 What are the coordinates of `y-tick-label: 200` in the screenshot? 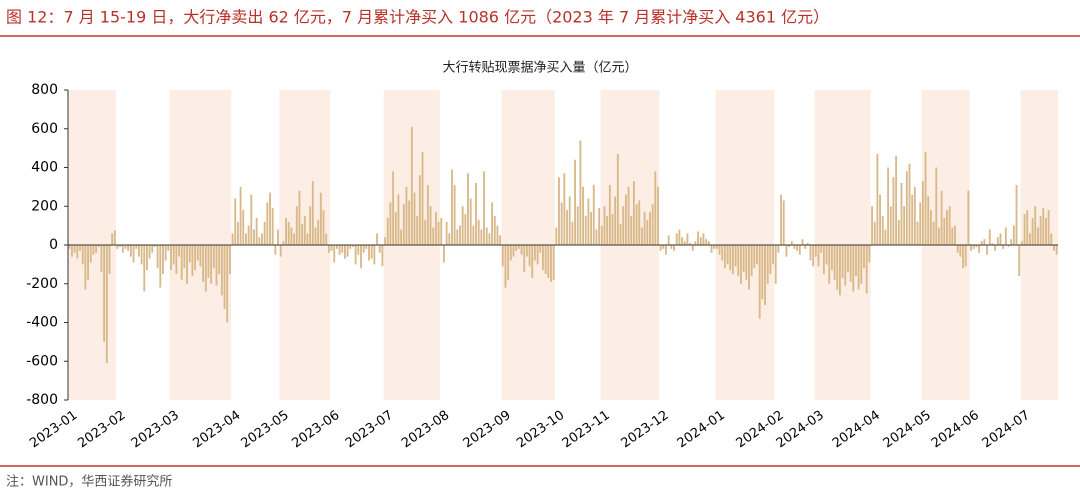 It's located at (44, 206).